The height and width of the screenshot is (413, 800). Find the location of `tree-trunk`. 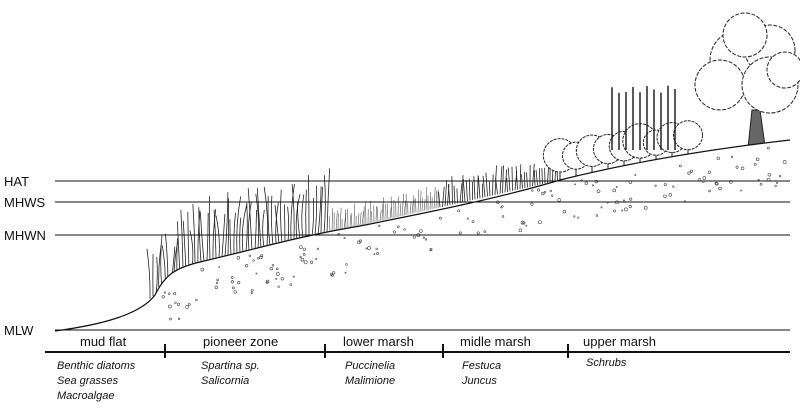

tree-trunk is located at coordinates (756, 129).